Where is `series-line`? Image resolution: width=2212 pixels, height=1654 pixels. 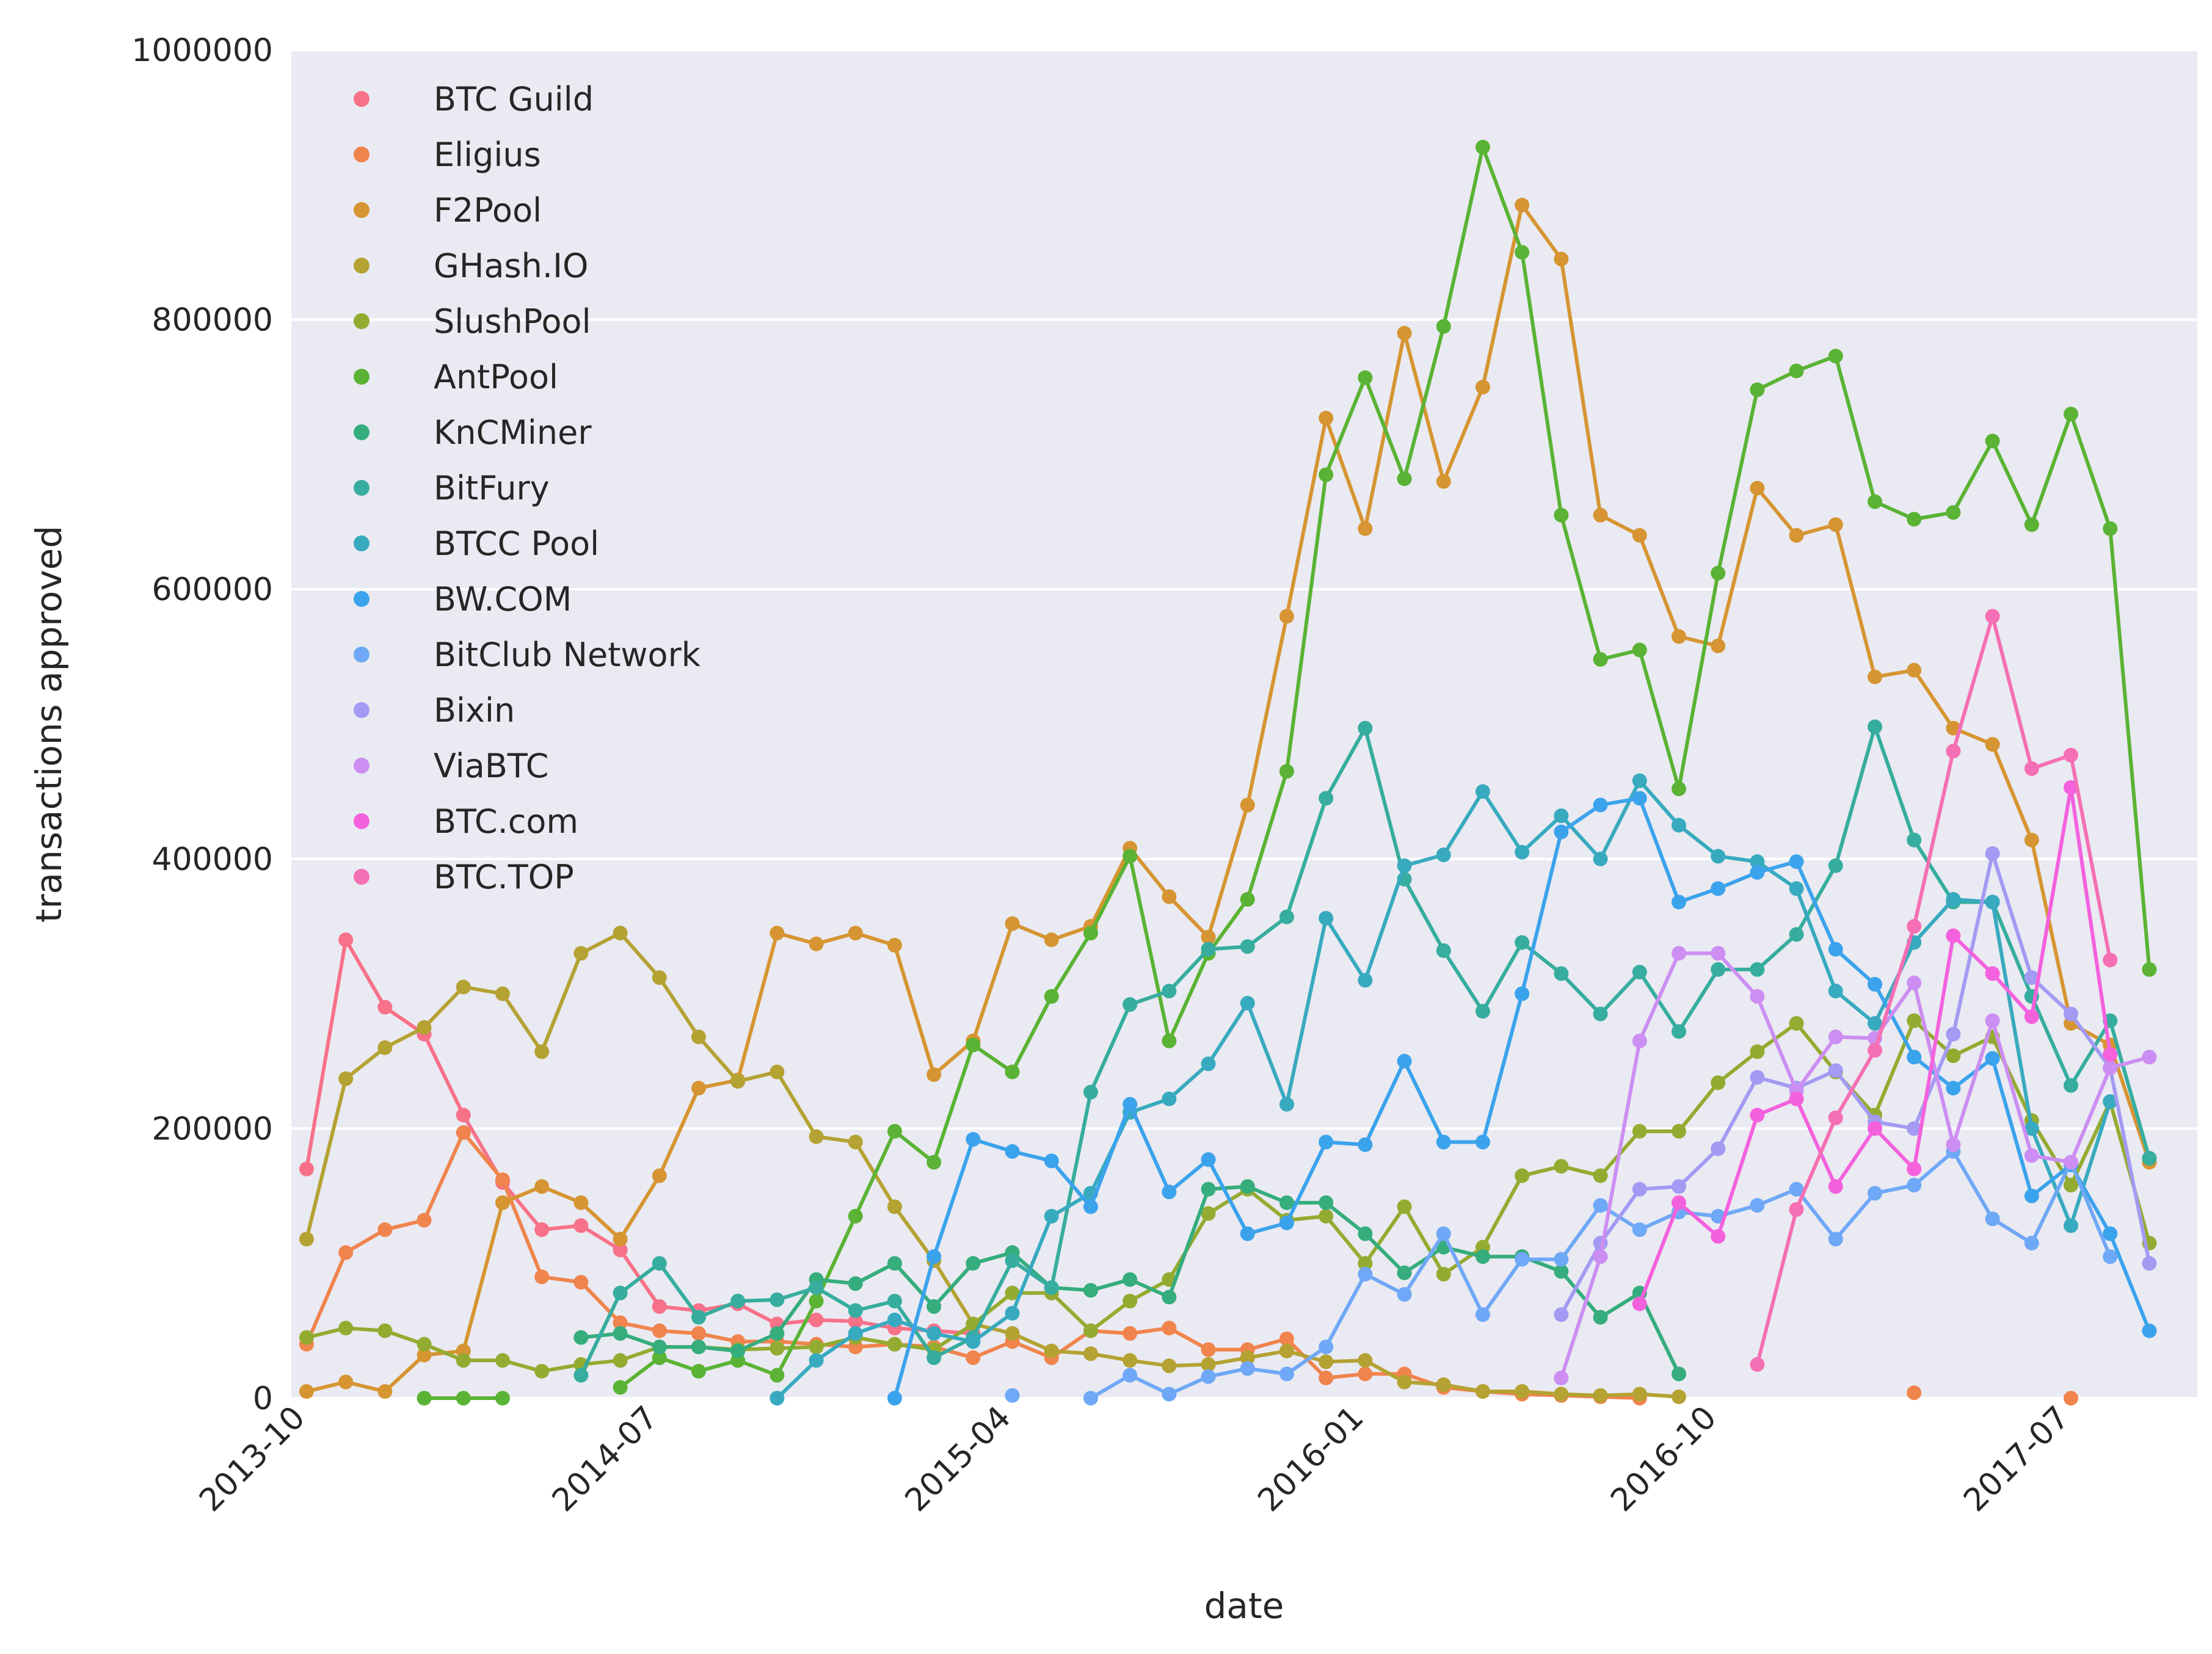 series-line is located at coordinates (1933, 989).